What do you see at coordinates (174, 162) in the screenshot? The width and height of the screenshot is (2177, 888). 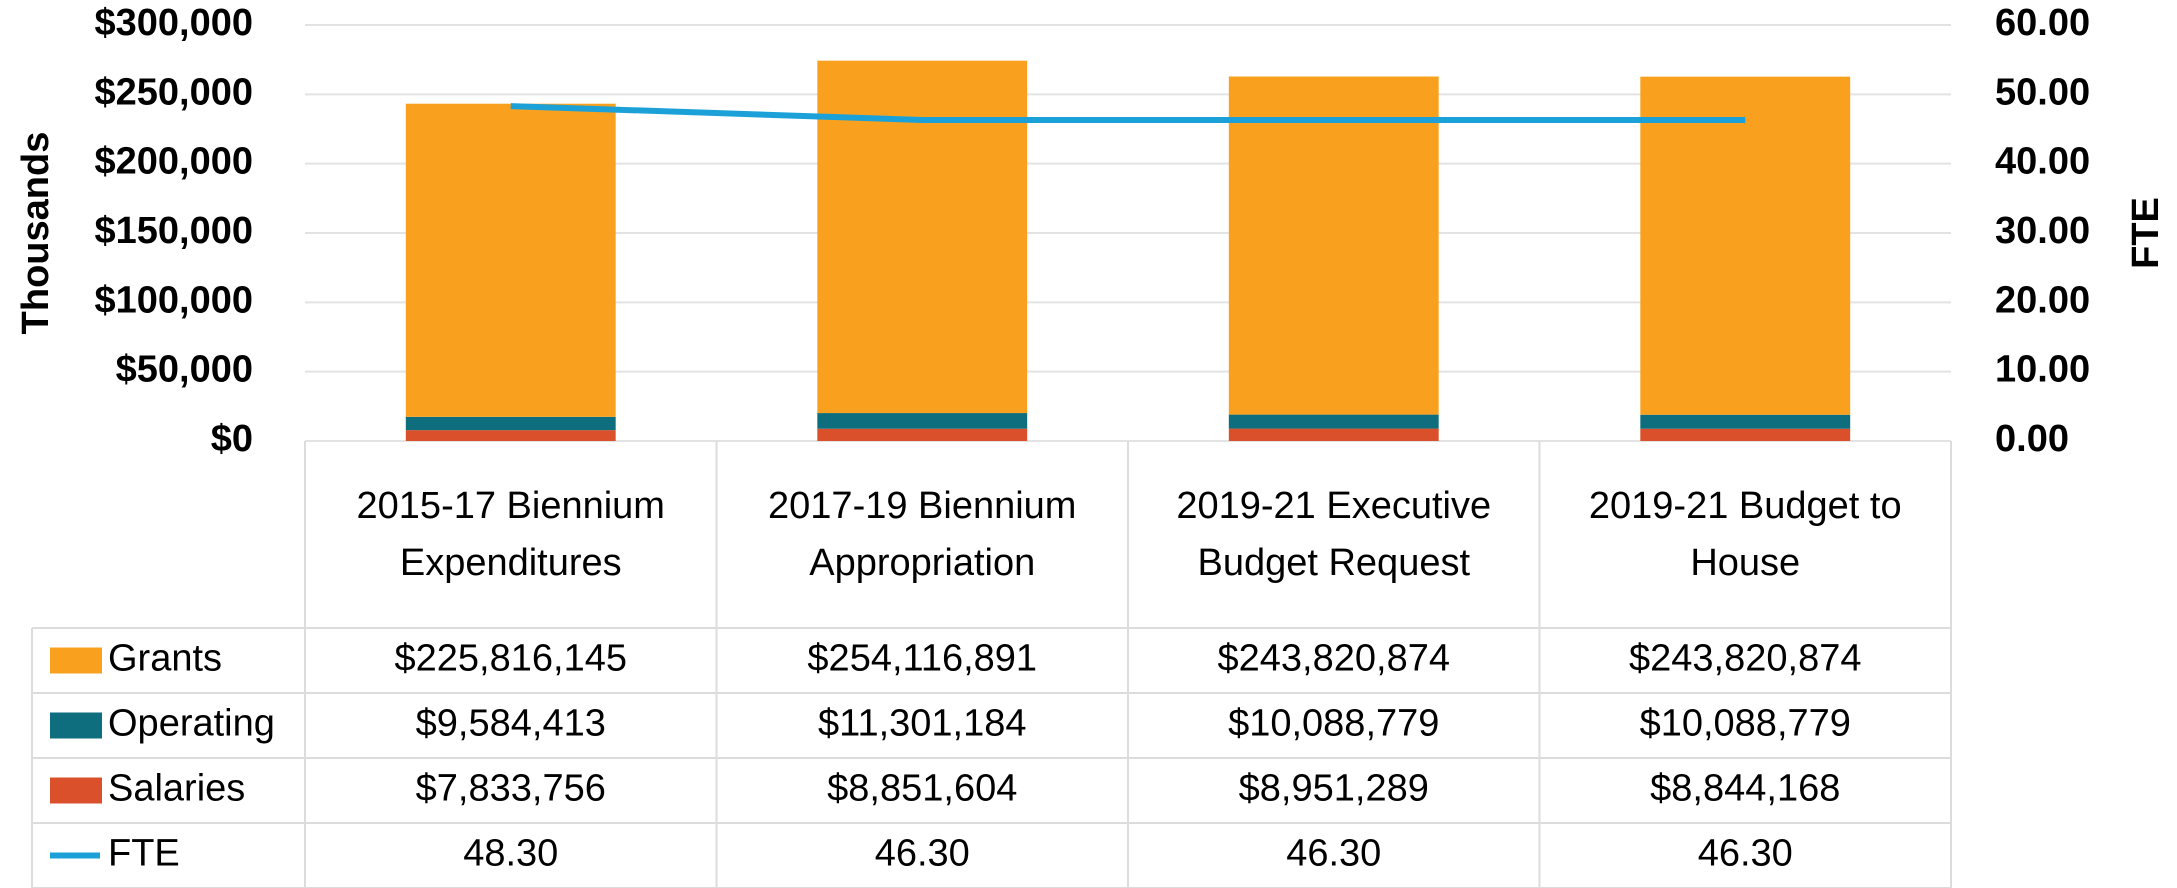 I see `y-tick-label: $200,000` at bounding box center [174, 162].